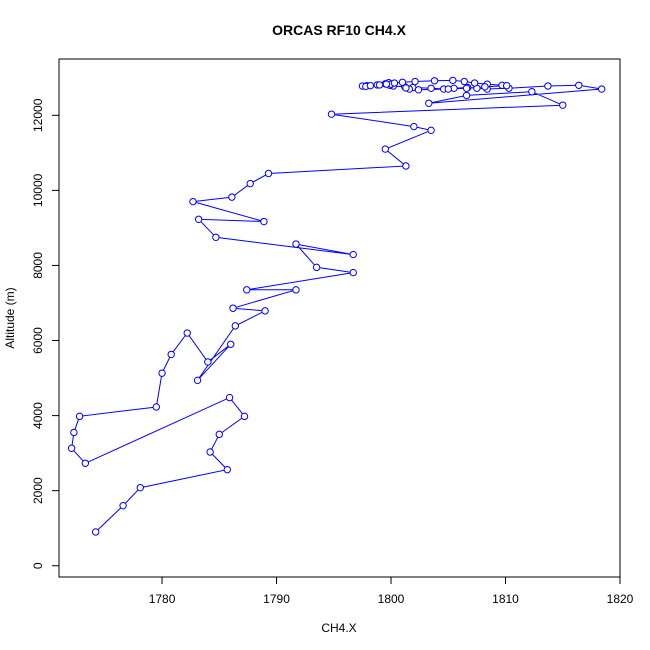 The image size is (650, 650). I want to click on y-axis: 0 2000 4000 6000 8000 10000 12000, so click(45, 333).